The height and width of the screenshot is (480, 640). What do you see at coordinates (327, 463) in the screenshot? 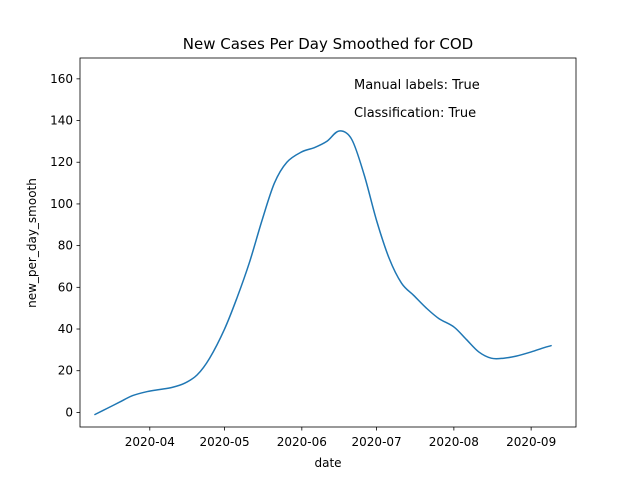
I see `x-axis-label: date` at bounding box center [327, 463].